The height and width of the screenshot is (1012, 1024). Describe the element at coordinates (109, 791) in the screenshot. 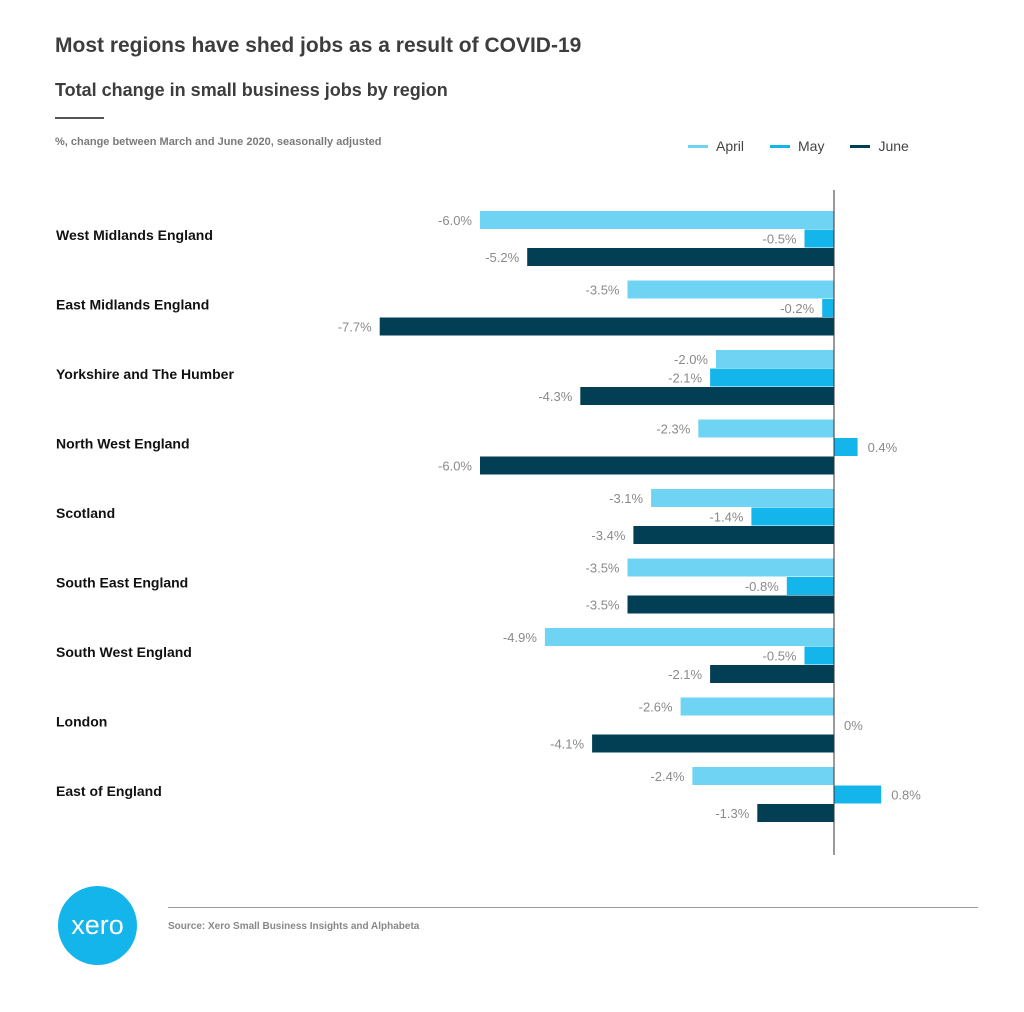

I see `category-label: East of England` at that location.